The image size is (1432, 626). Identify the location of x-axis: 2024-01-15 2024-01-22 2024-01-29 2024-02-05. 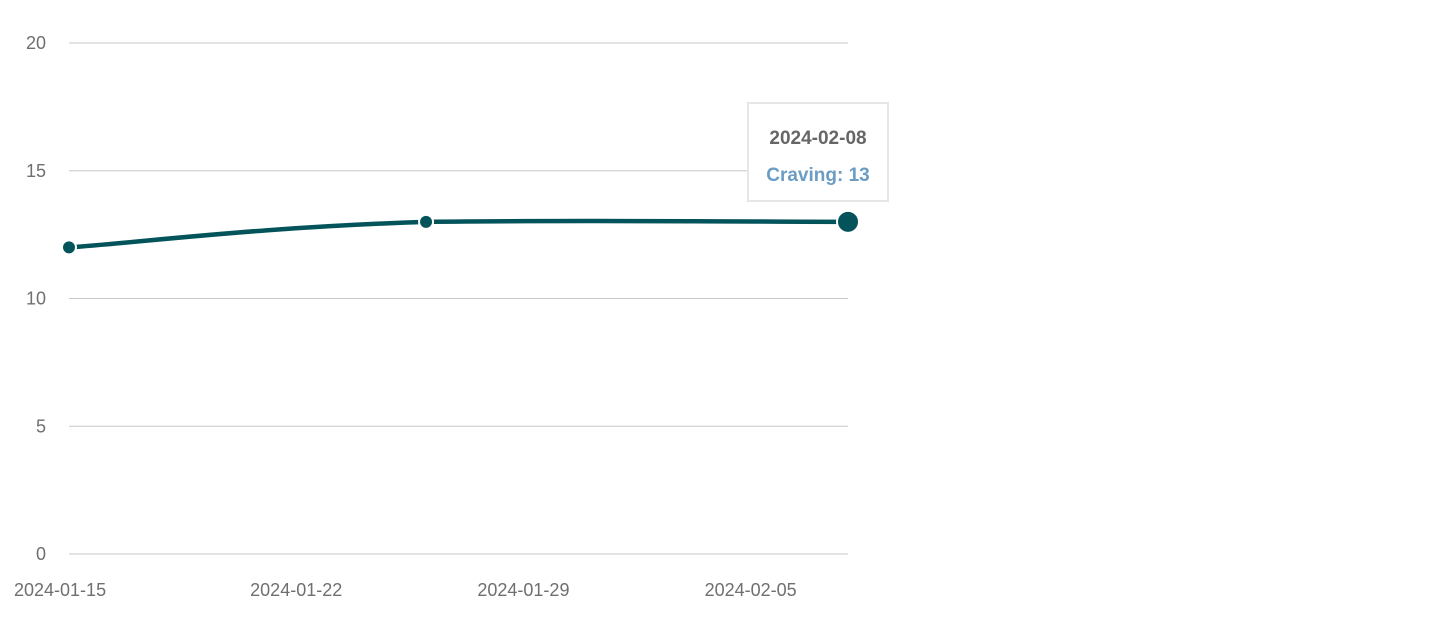
(405, 590).